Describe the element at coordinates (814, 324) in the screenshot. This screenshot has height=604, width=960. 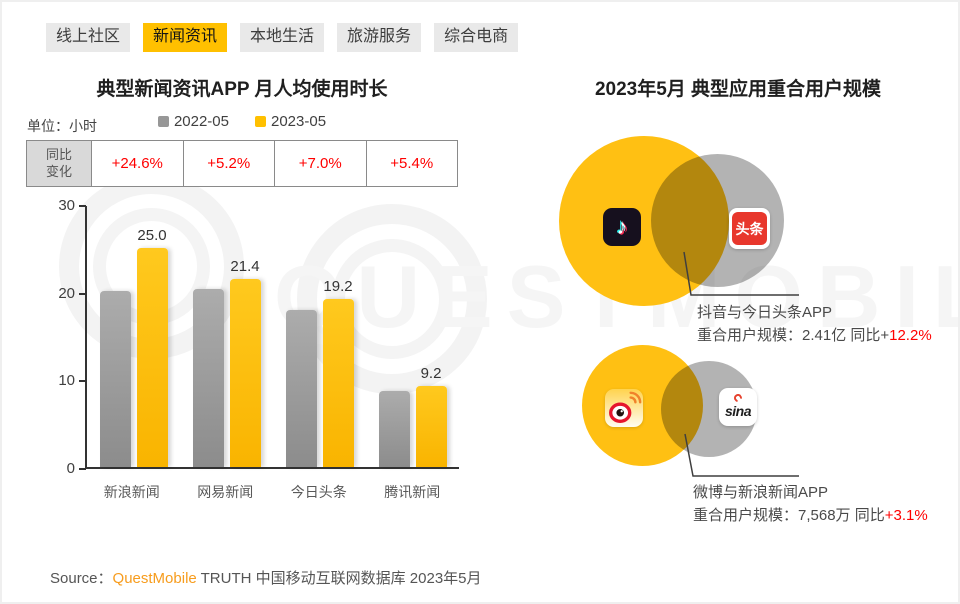
I see `venn1-annotation: 抖音与今日头条APP 重合用户规模：2.41亿 同比+12.2%` at that location.